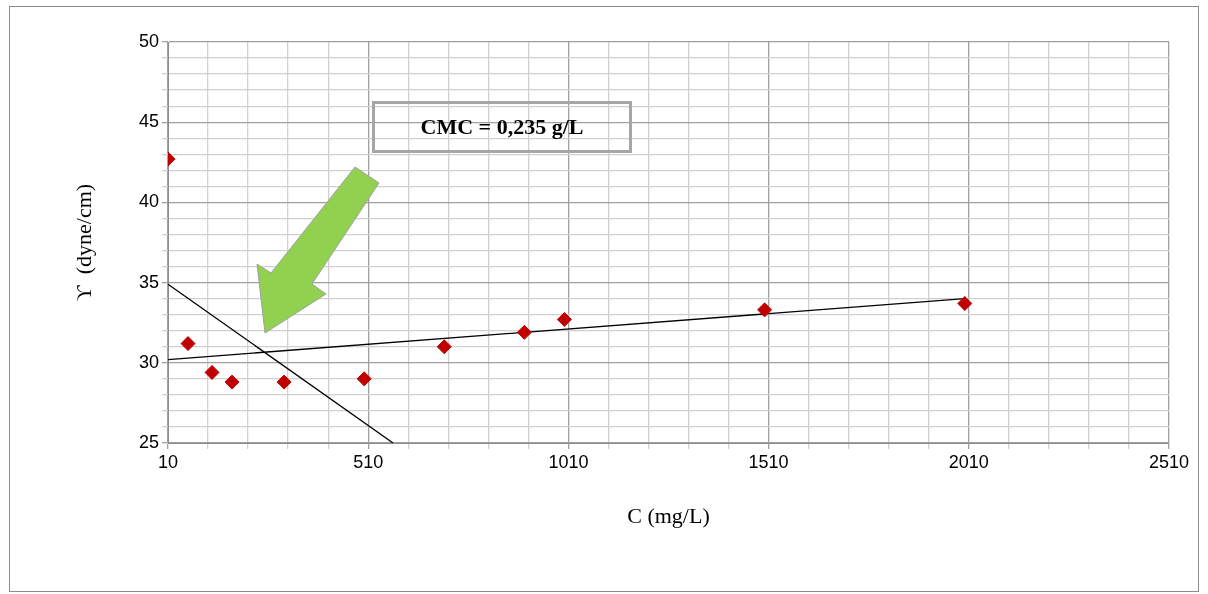 The height and width of the screenshot is (594, 1208). I want to click on x-tick-label: 10, so click(168, 461).